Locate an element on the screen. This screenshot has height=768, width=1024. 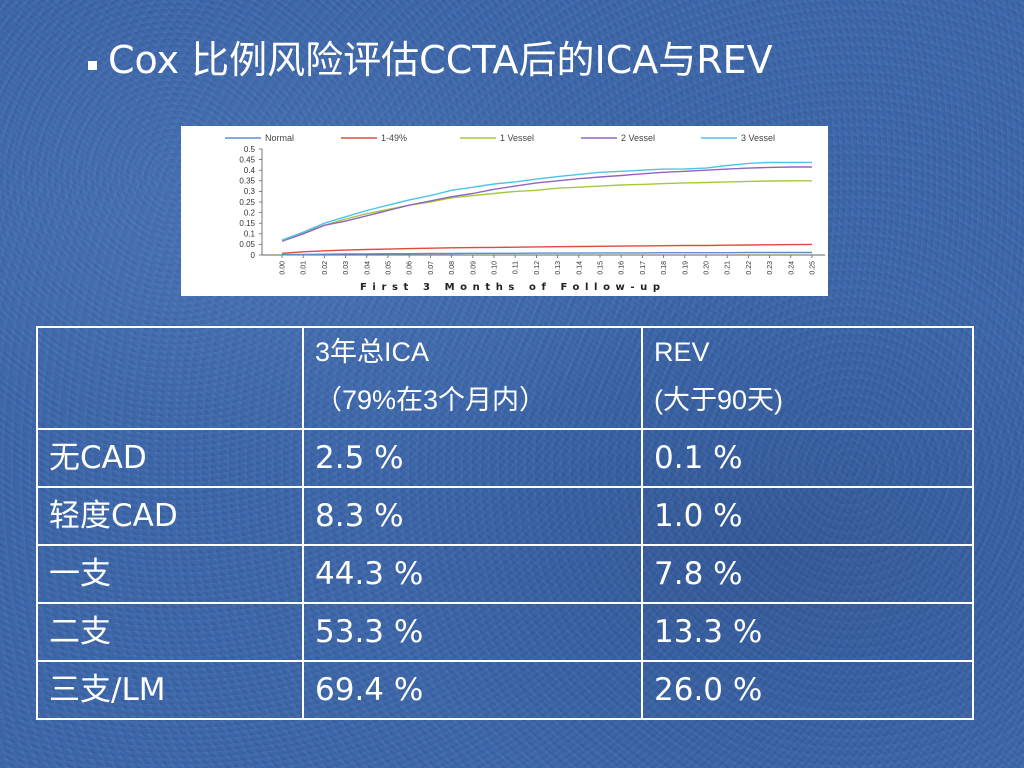
series-line-normal is located at coordinates (546, 253).